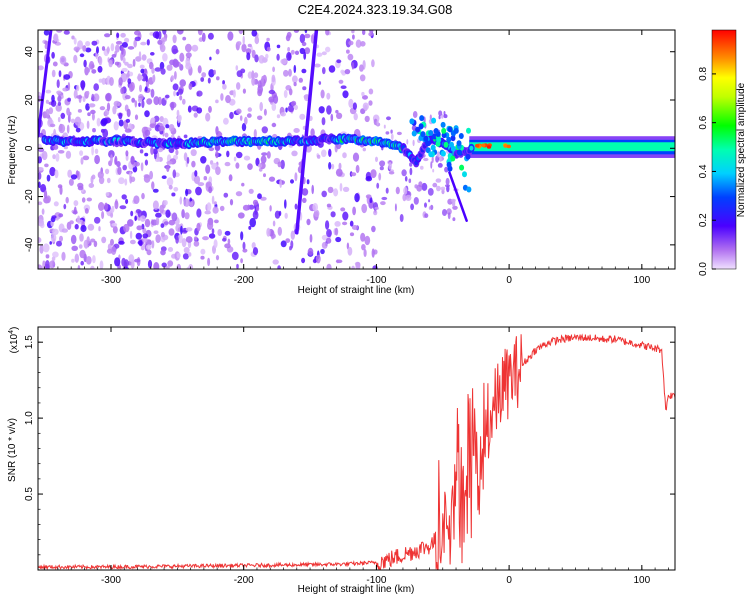 This screenshot has height=600, width=750. I want to click on snr-y-scale-label: (x104), so click(14, 340).